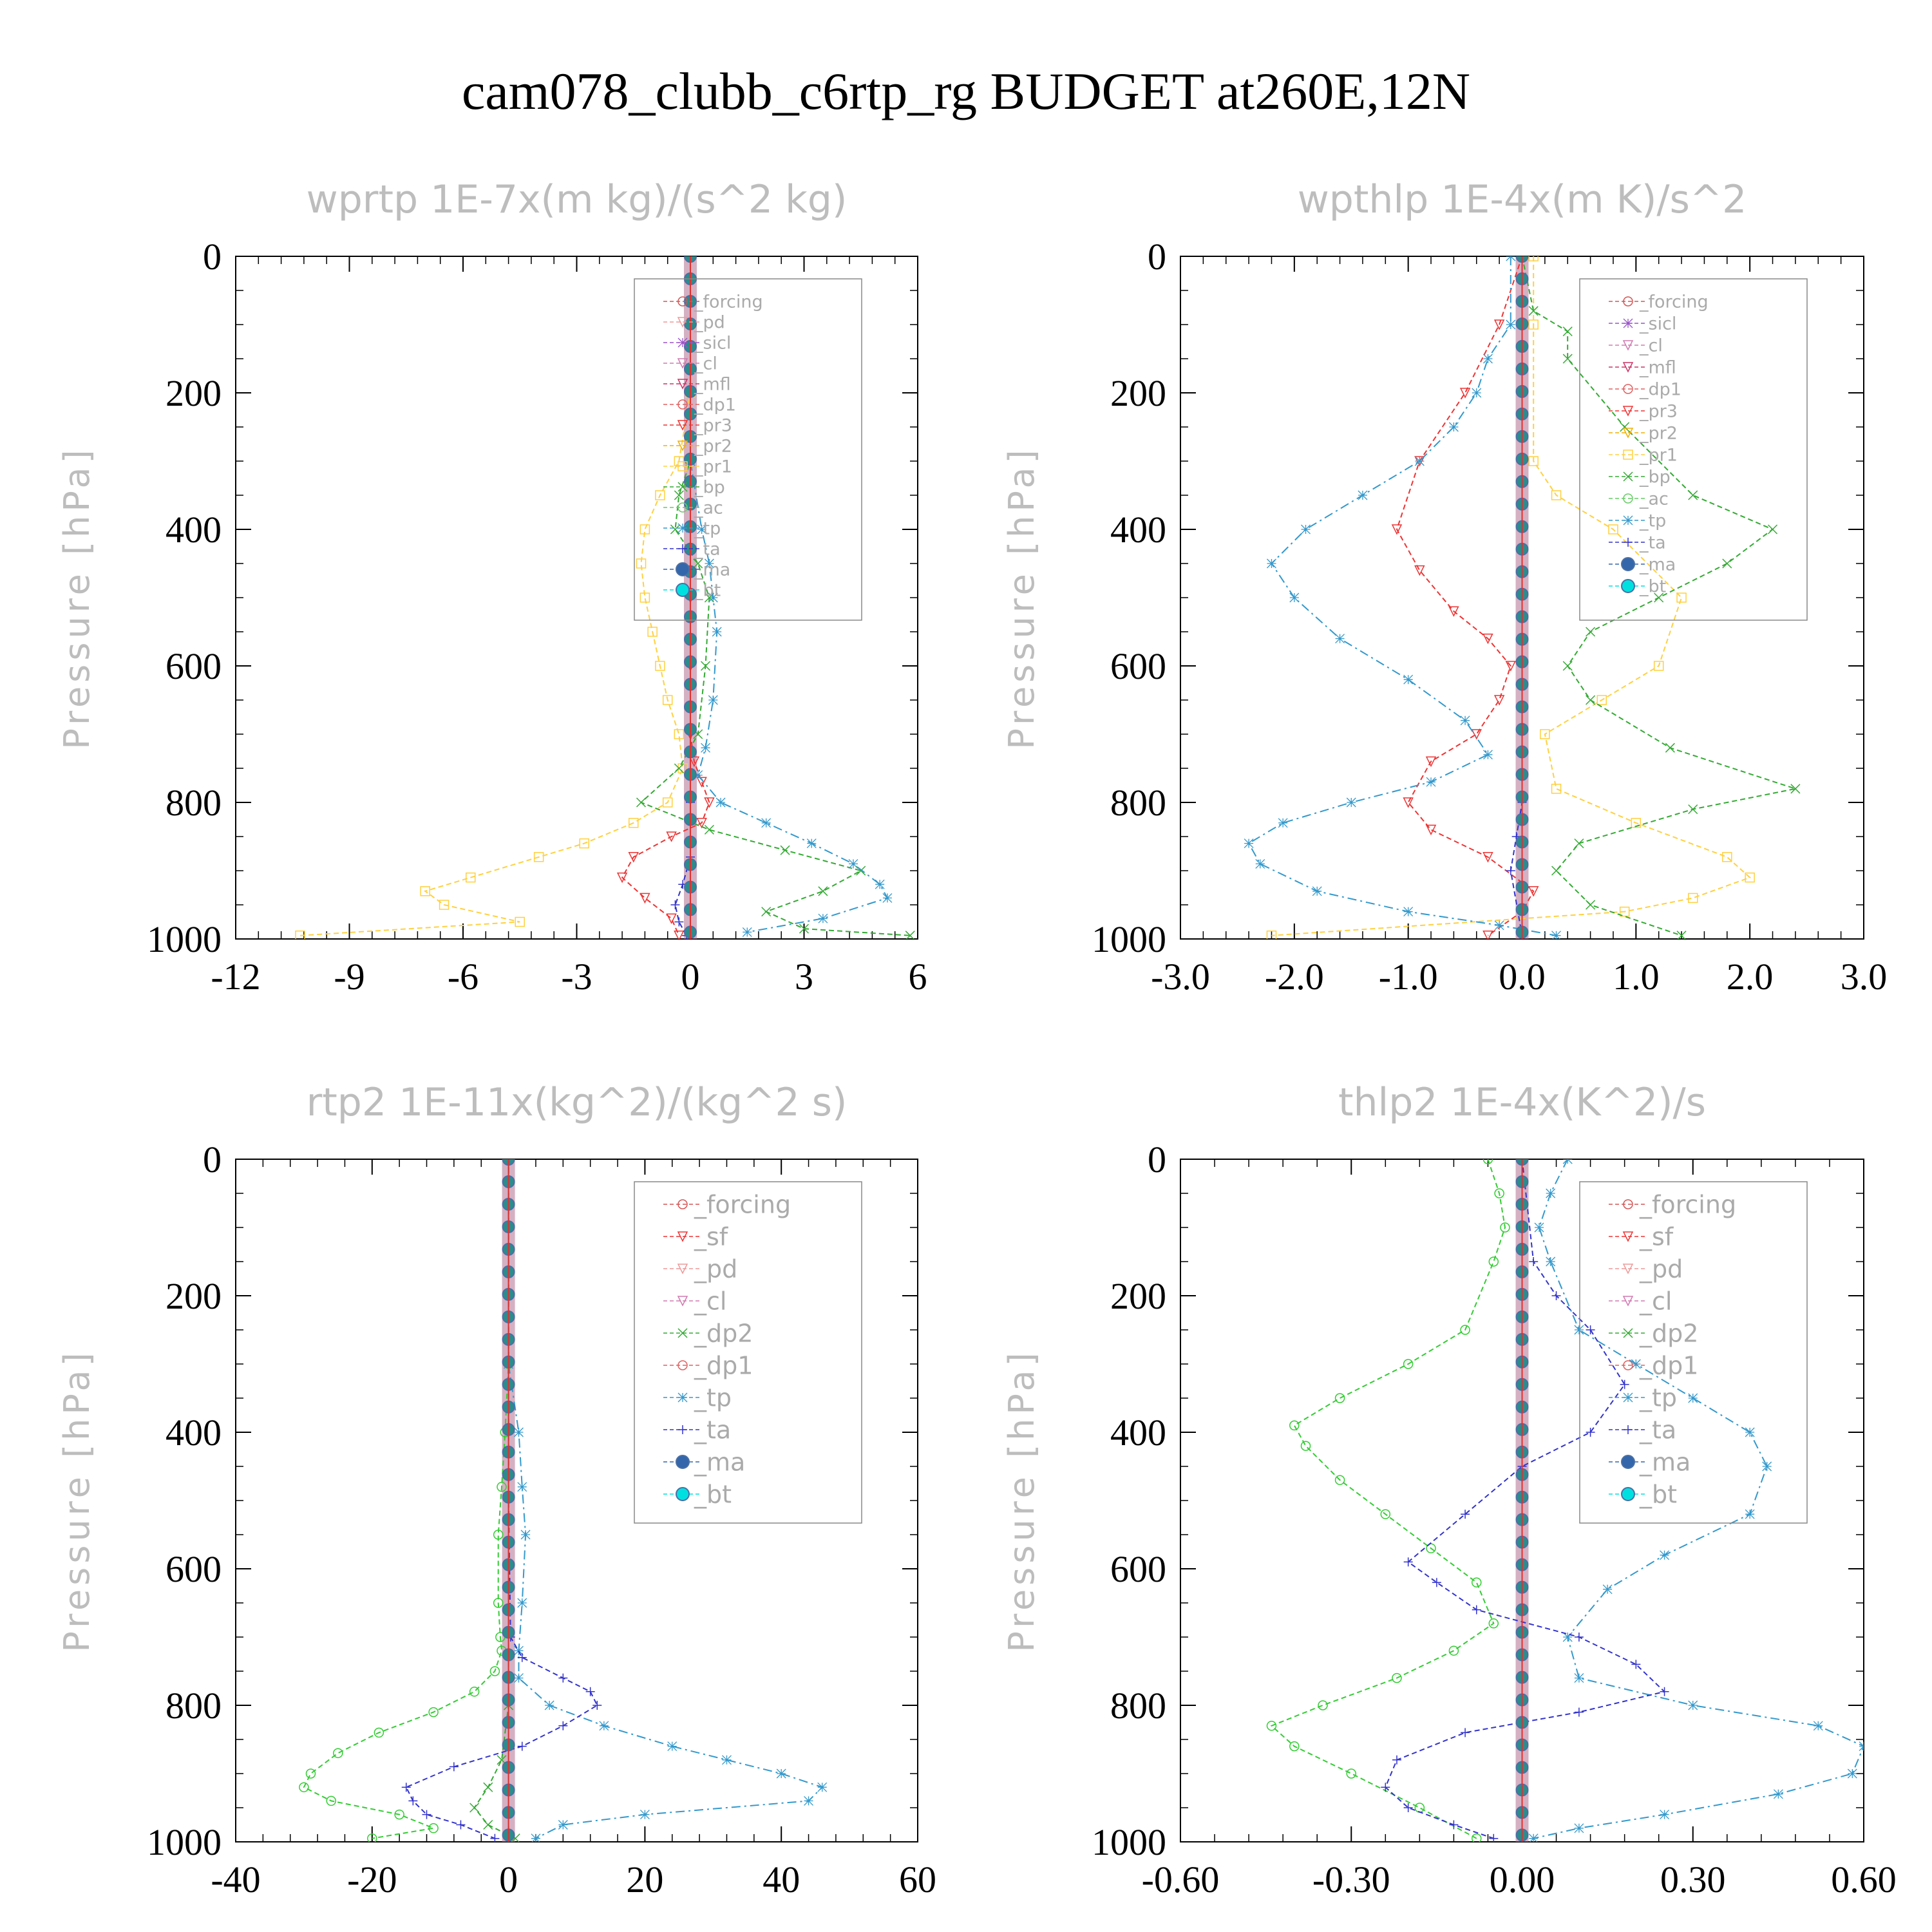 The width and height of the screenshot is (1932, 1932). Describe the element at coordinates (77, 1500) in the screenshot. I see `y-axis-label: Pressure [hPa]` at that location.